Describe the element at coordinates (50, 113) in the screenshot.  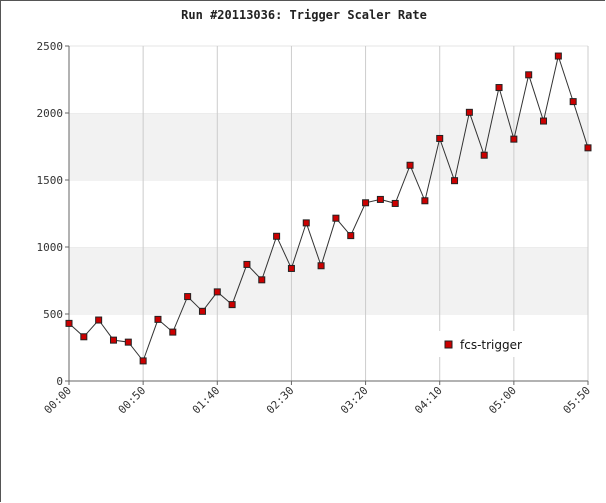
I see `y-tick-label: 2000` at that location.